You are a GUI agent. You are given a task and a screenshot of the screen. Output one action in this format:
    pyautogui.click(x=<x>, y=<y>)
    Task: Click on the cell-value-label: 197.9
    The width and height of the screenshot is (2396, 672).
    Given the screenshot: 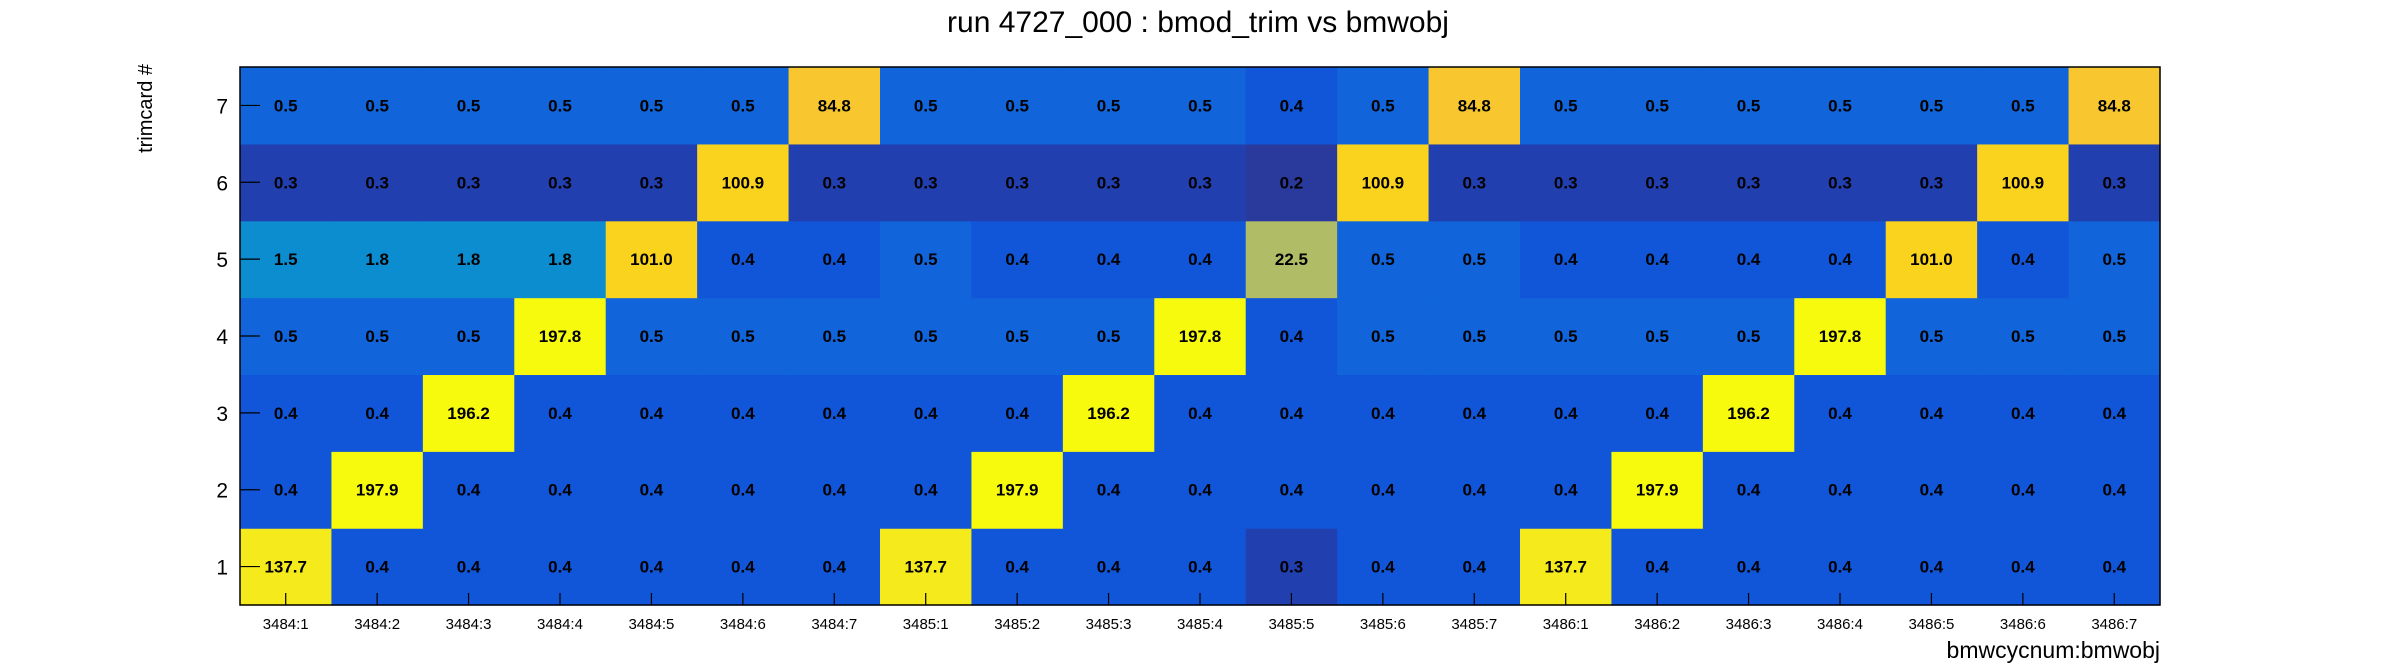 What is the action you would take?
    pyautogui.click(x=1017, y=490)
    